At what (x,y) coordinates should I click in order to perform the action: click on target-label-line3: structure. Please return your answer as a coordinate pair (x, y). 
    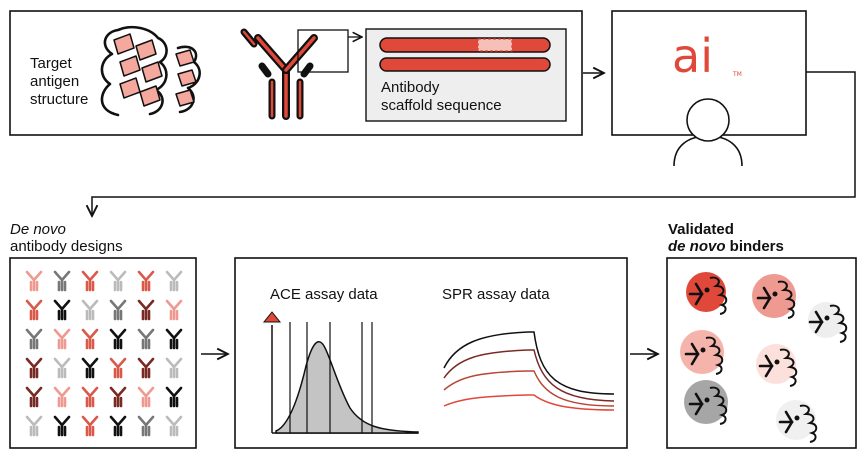
    Looking at the image, I should click on (59, 99).